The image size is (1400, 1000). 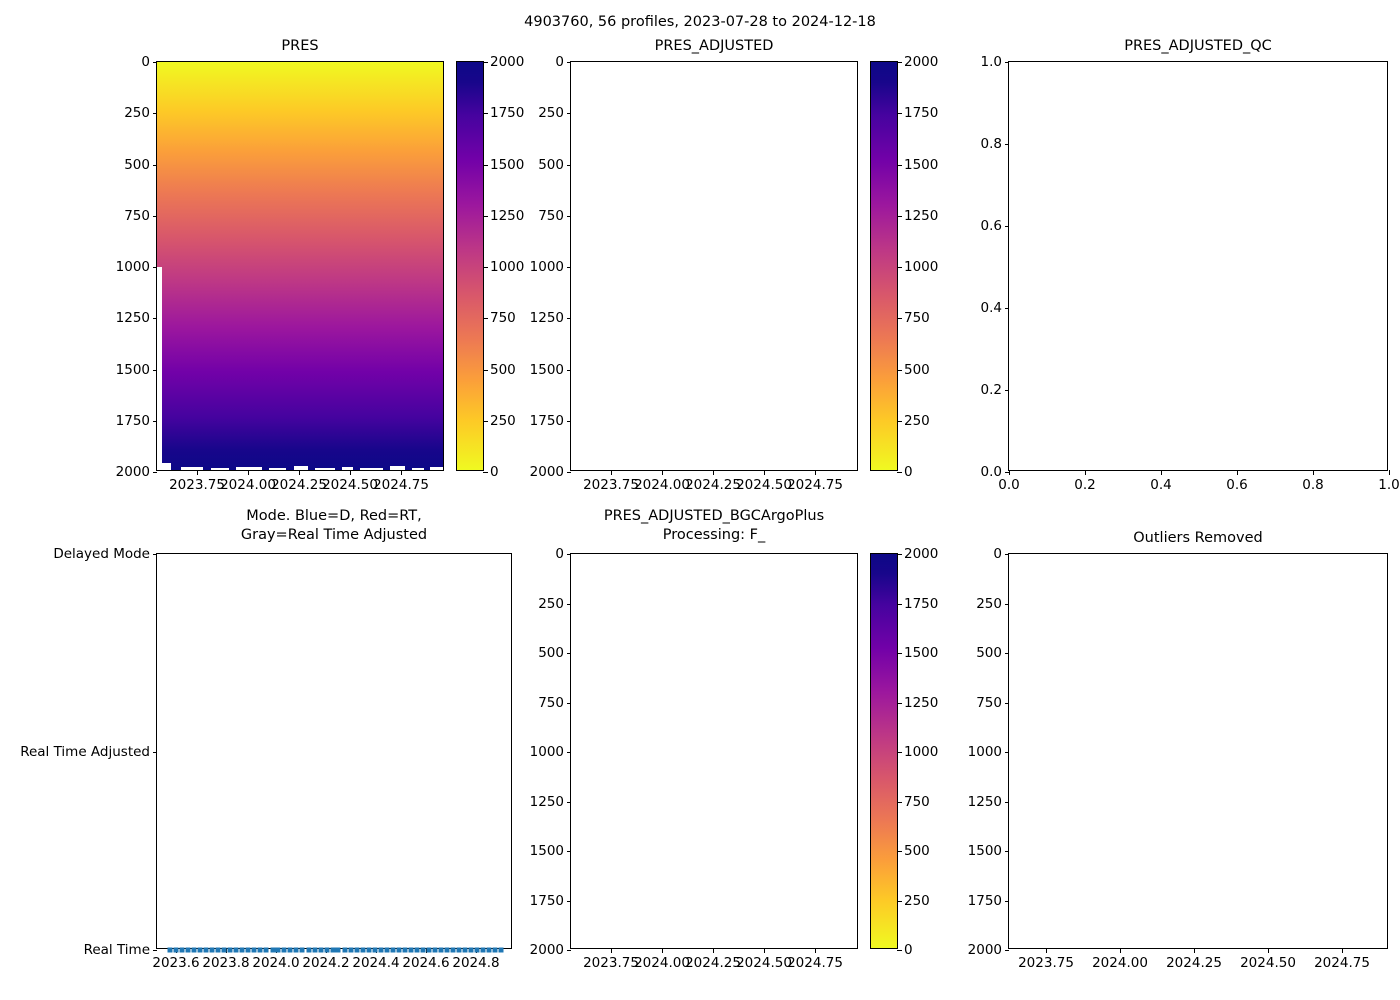 What do you see at coordinates (991, 390) in the screenshot?
I see `ytick-label: 0.2` at bounding box center [991, 390].